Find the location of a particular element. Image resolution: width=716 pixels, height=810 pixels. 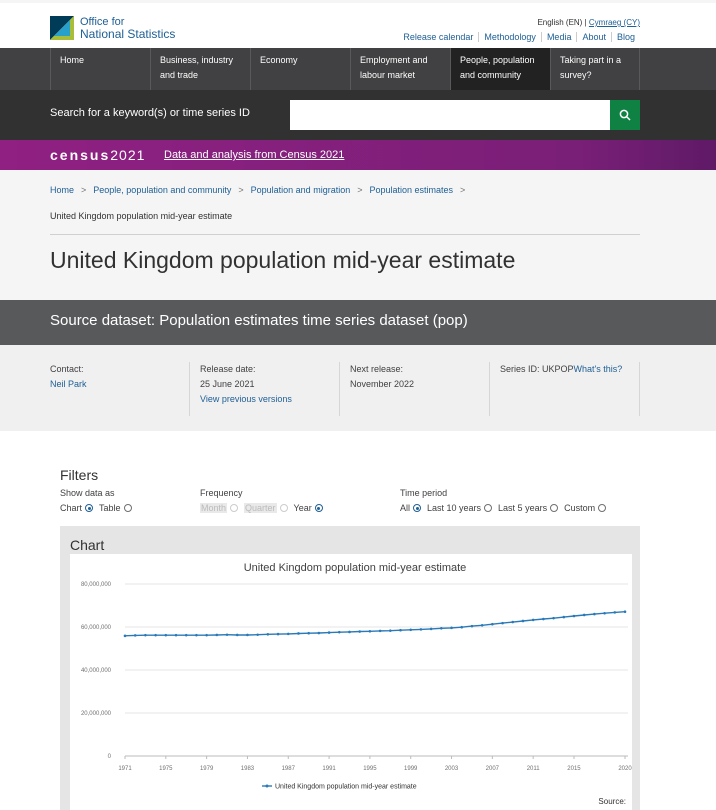

last-5-years-radio is located at coordinates (554, 508).